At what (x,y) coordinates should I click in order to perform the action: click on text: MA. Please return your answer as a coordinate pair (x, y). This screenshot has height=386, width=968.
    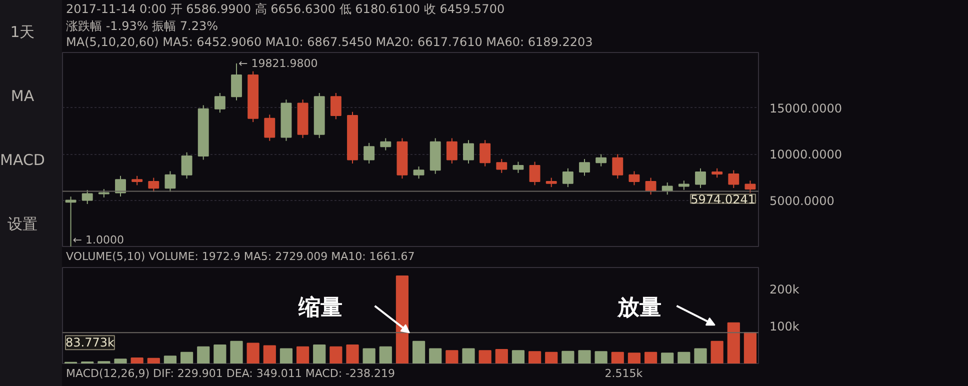
    Looking at the image, I should click on (23, 96).